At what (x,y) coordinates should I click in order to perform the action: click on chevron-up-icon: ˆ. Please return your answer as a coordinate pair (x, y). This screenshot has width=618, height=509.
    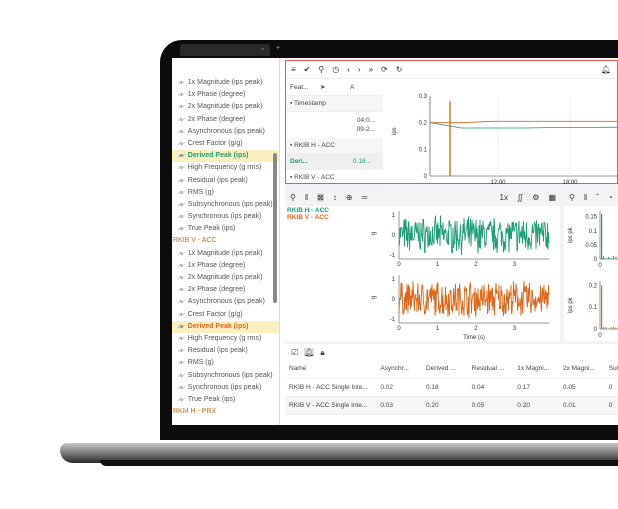
    Looking at the image, I should click on (597, 197).